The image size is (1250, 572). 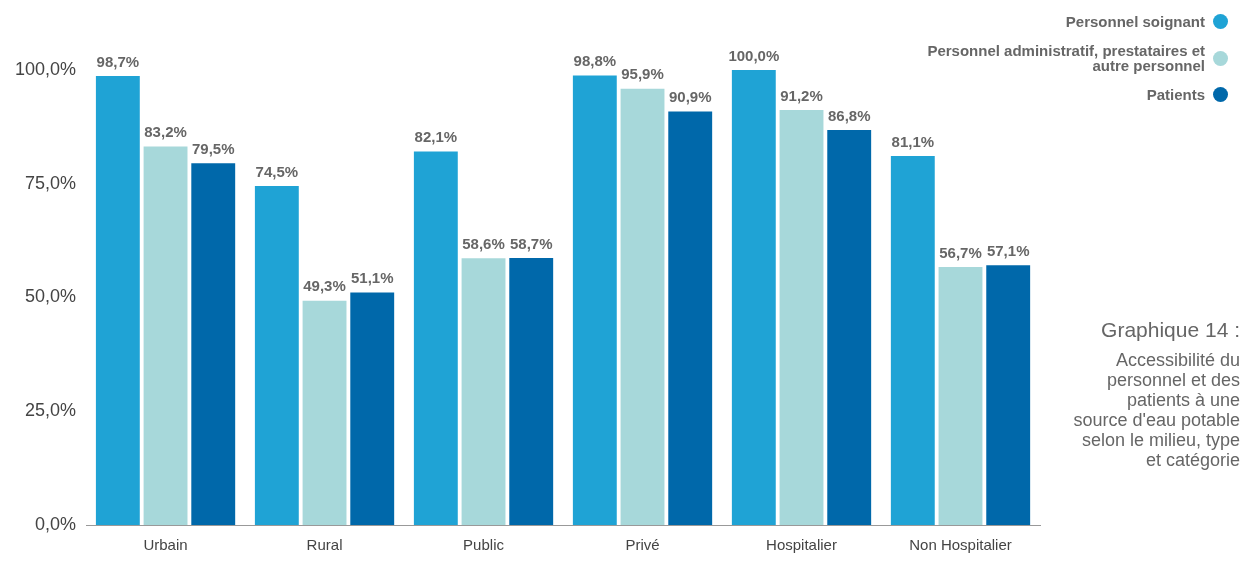 I want to click on data-label: 91,2%, so click(x=801, y=95).